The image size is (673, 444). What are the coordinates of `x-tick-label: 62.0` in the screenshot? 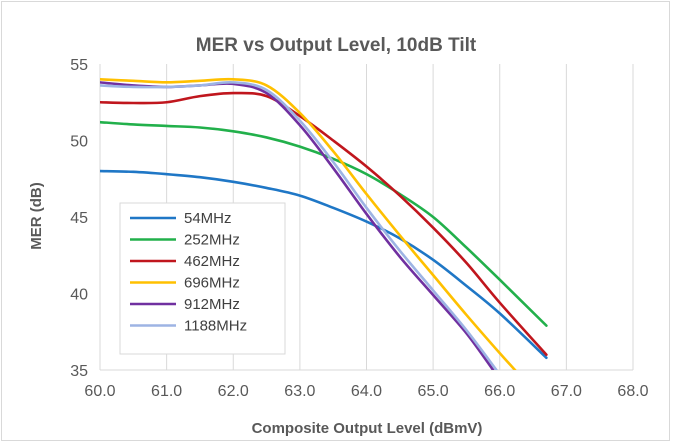 It's located at (233, 391).